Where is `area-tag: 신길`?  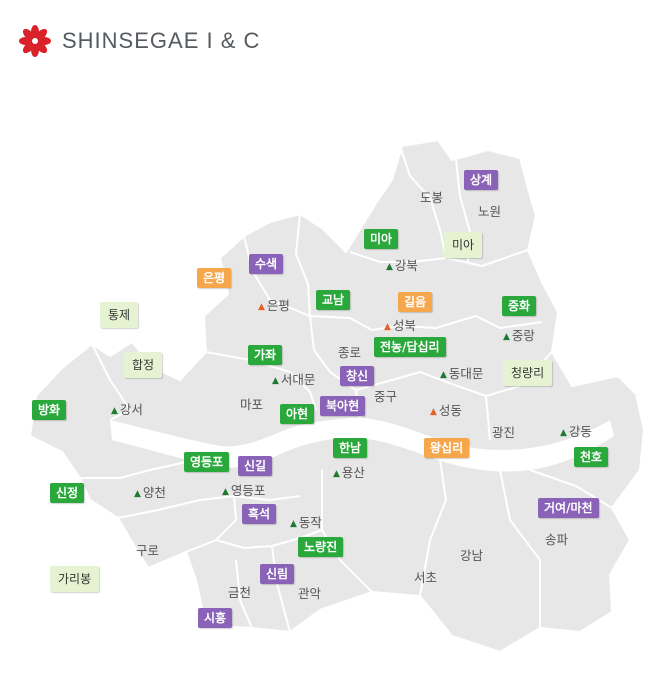
area-tag: 신길 is located at coordinates (255, 466).